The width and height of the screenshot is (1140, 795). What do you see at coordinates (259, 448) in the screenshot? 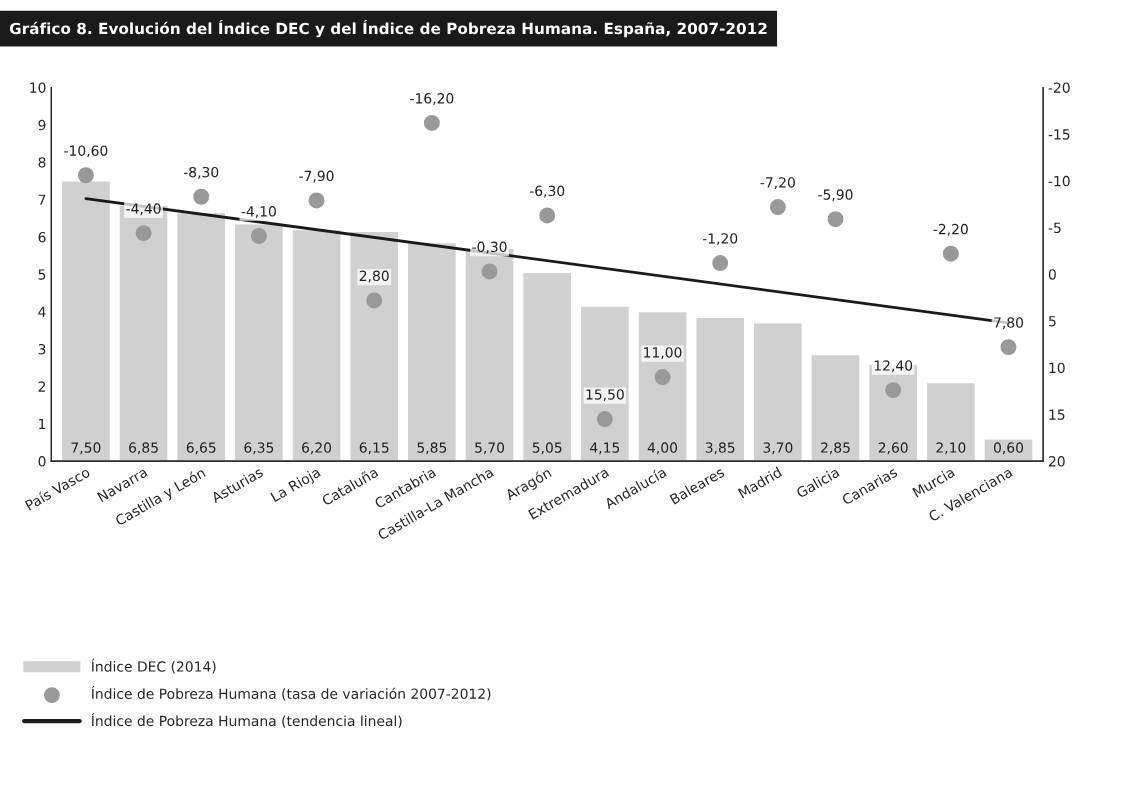
I see `data-label: 6,35` at bounding box center [259, 448].